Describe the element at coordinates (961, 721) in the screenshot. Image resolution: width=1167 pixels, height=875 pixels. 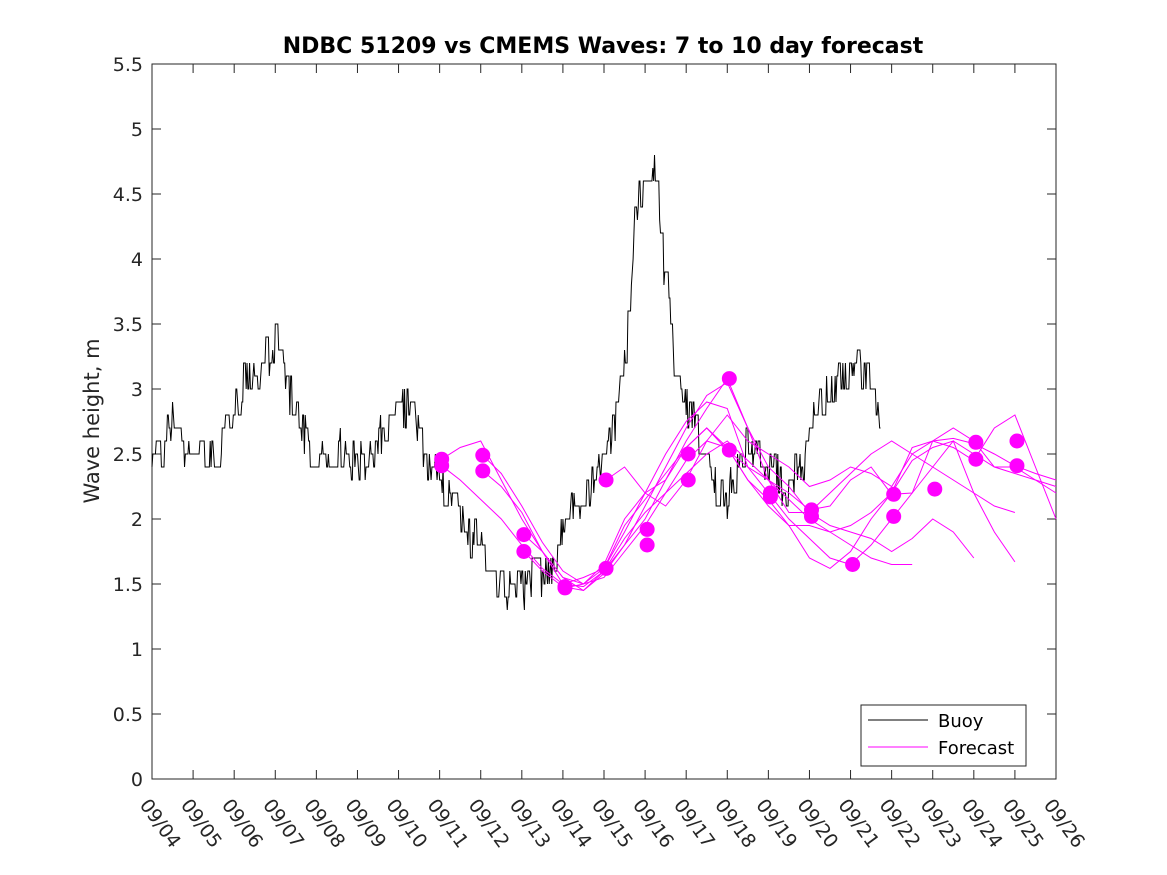
I see `legend-buoy-label: Buoy` at that location.